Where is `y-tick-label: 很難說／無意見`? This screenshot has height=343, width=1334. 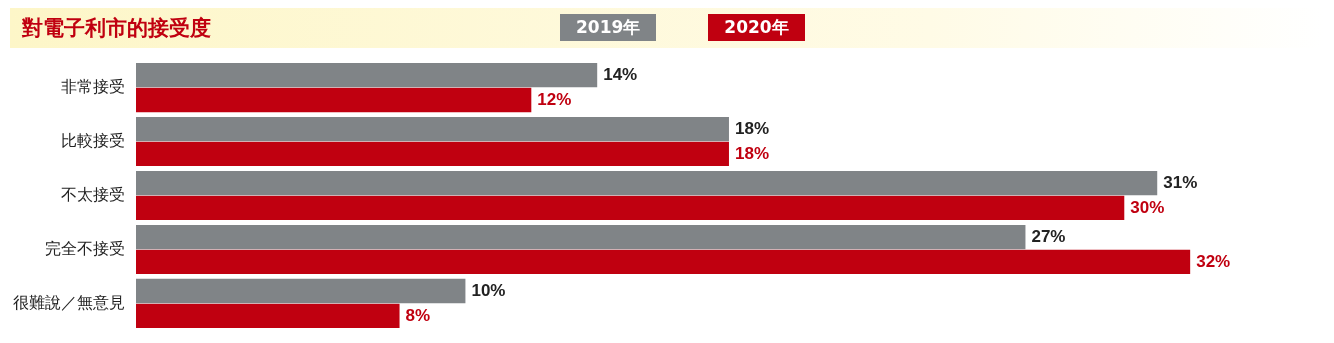 y-tick-label: 很難說／無意見 is located at coordinates (69, 302).